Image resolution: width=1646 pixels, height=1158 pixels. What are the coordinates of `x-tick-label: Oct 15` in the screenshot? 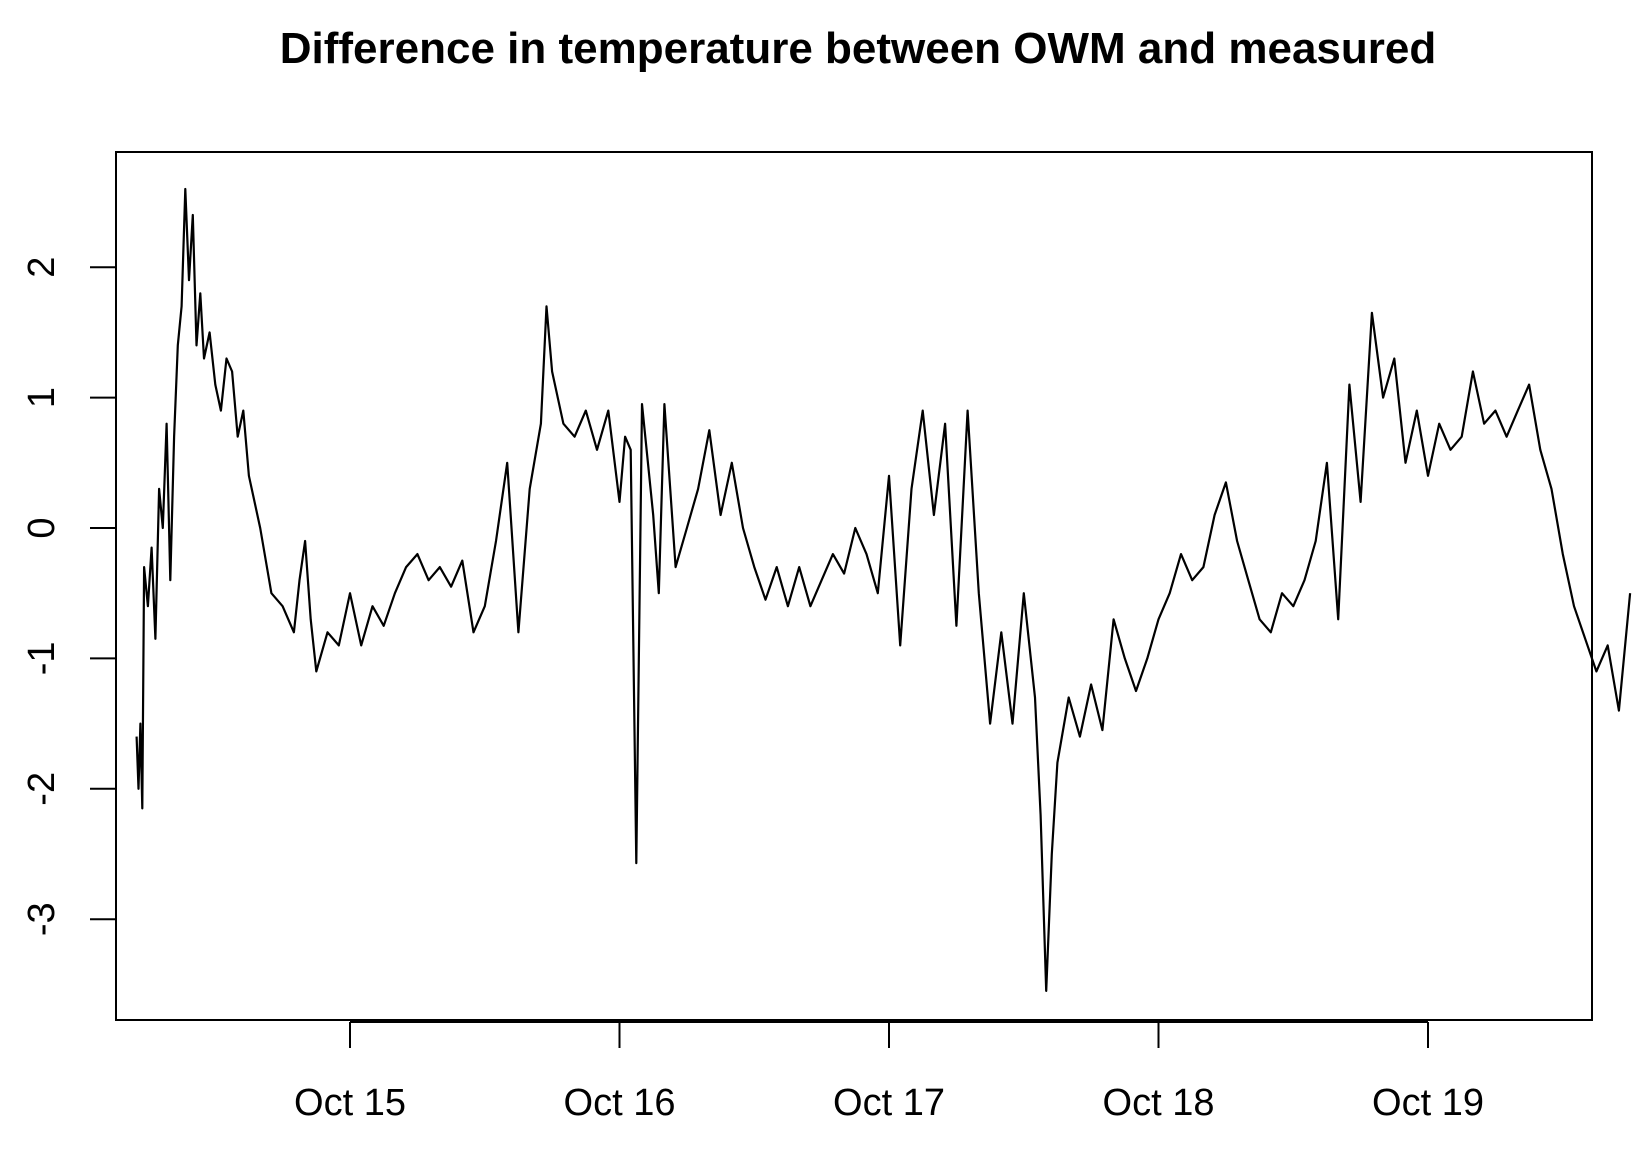 It's located at (350, 1103).